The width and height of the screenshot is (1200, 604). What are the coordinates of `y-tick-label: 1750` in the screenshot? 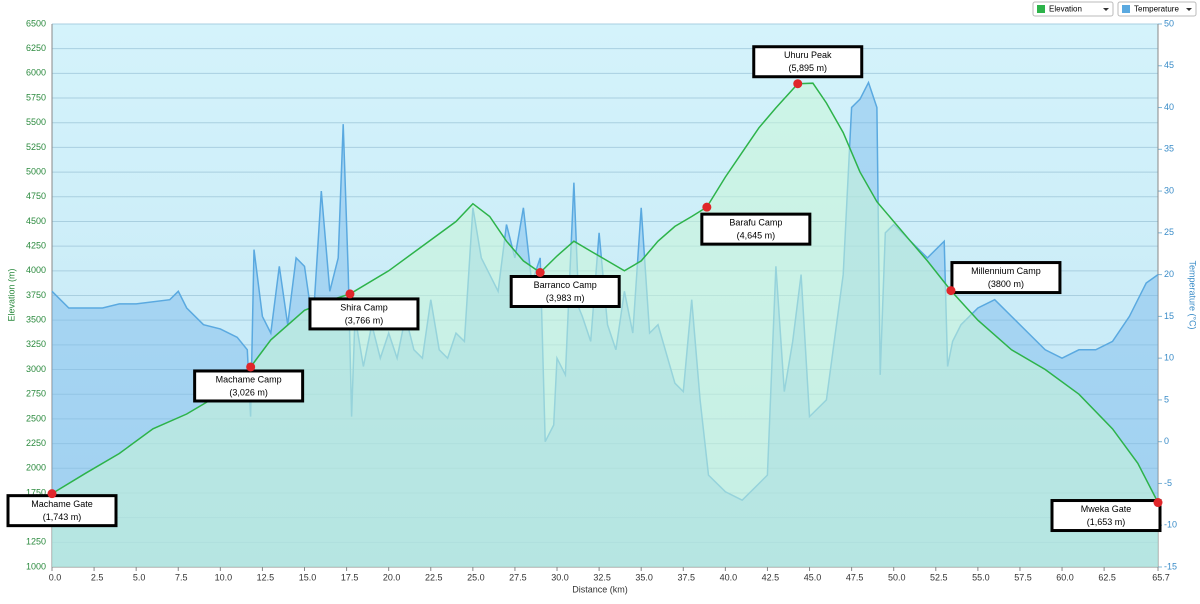 It's located at (36, 492).